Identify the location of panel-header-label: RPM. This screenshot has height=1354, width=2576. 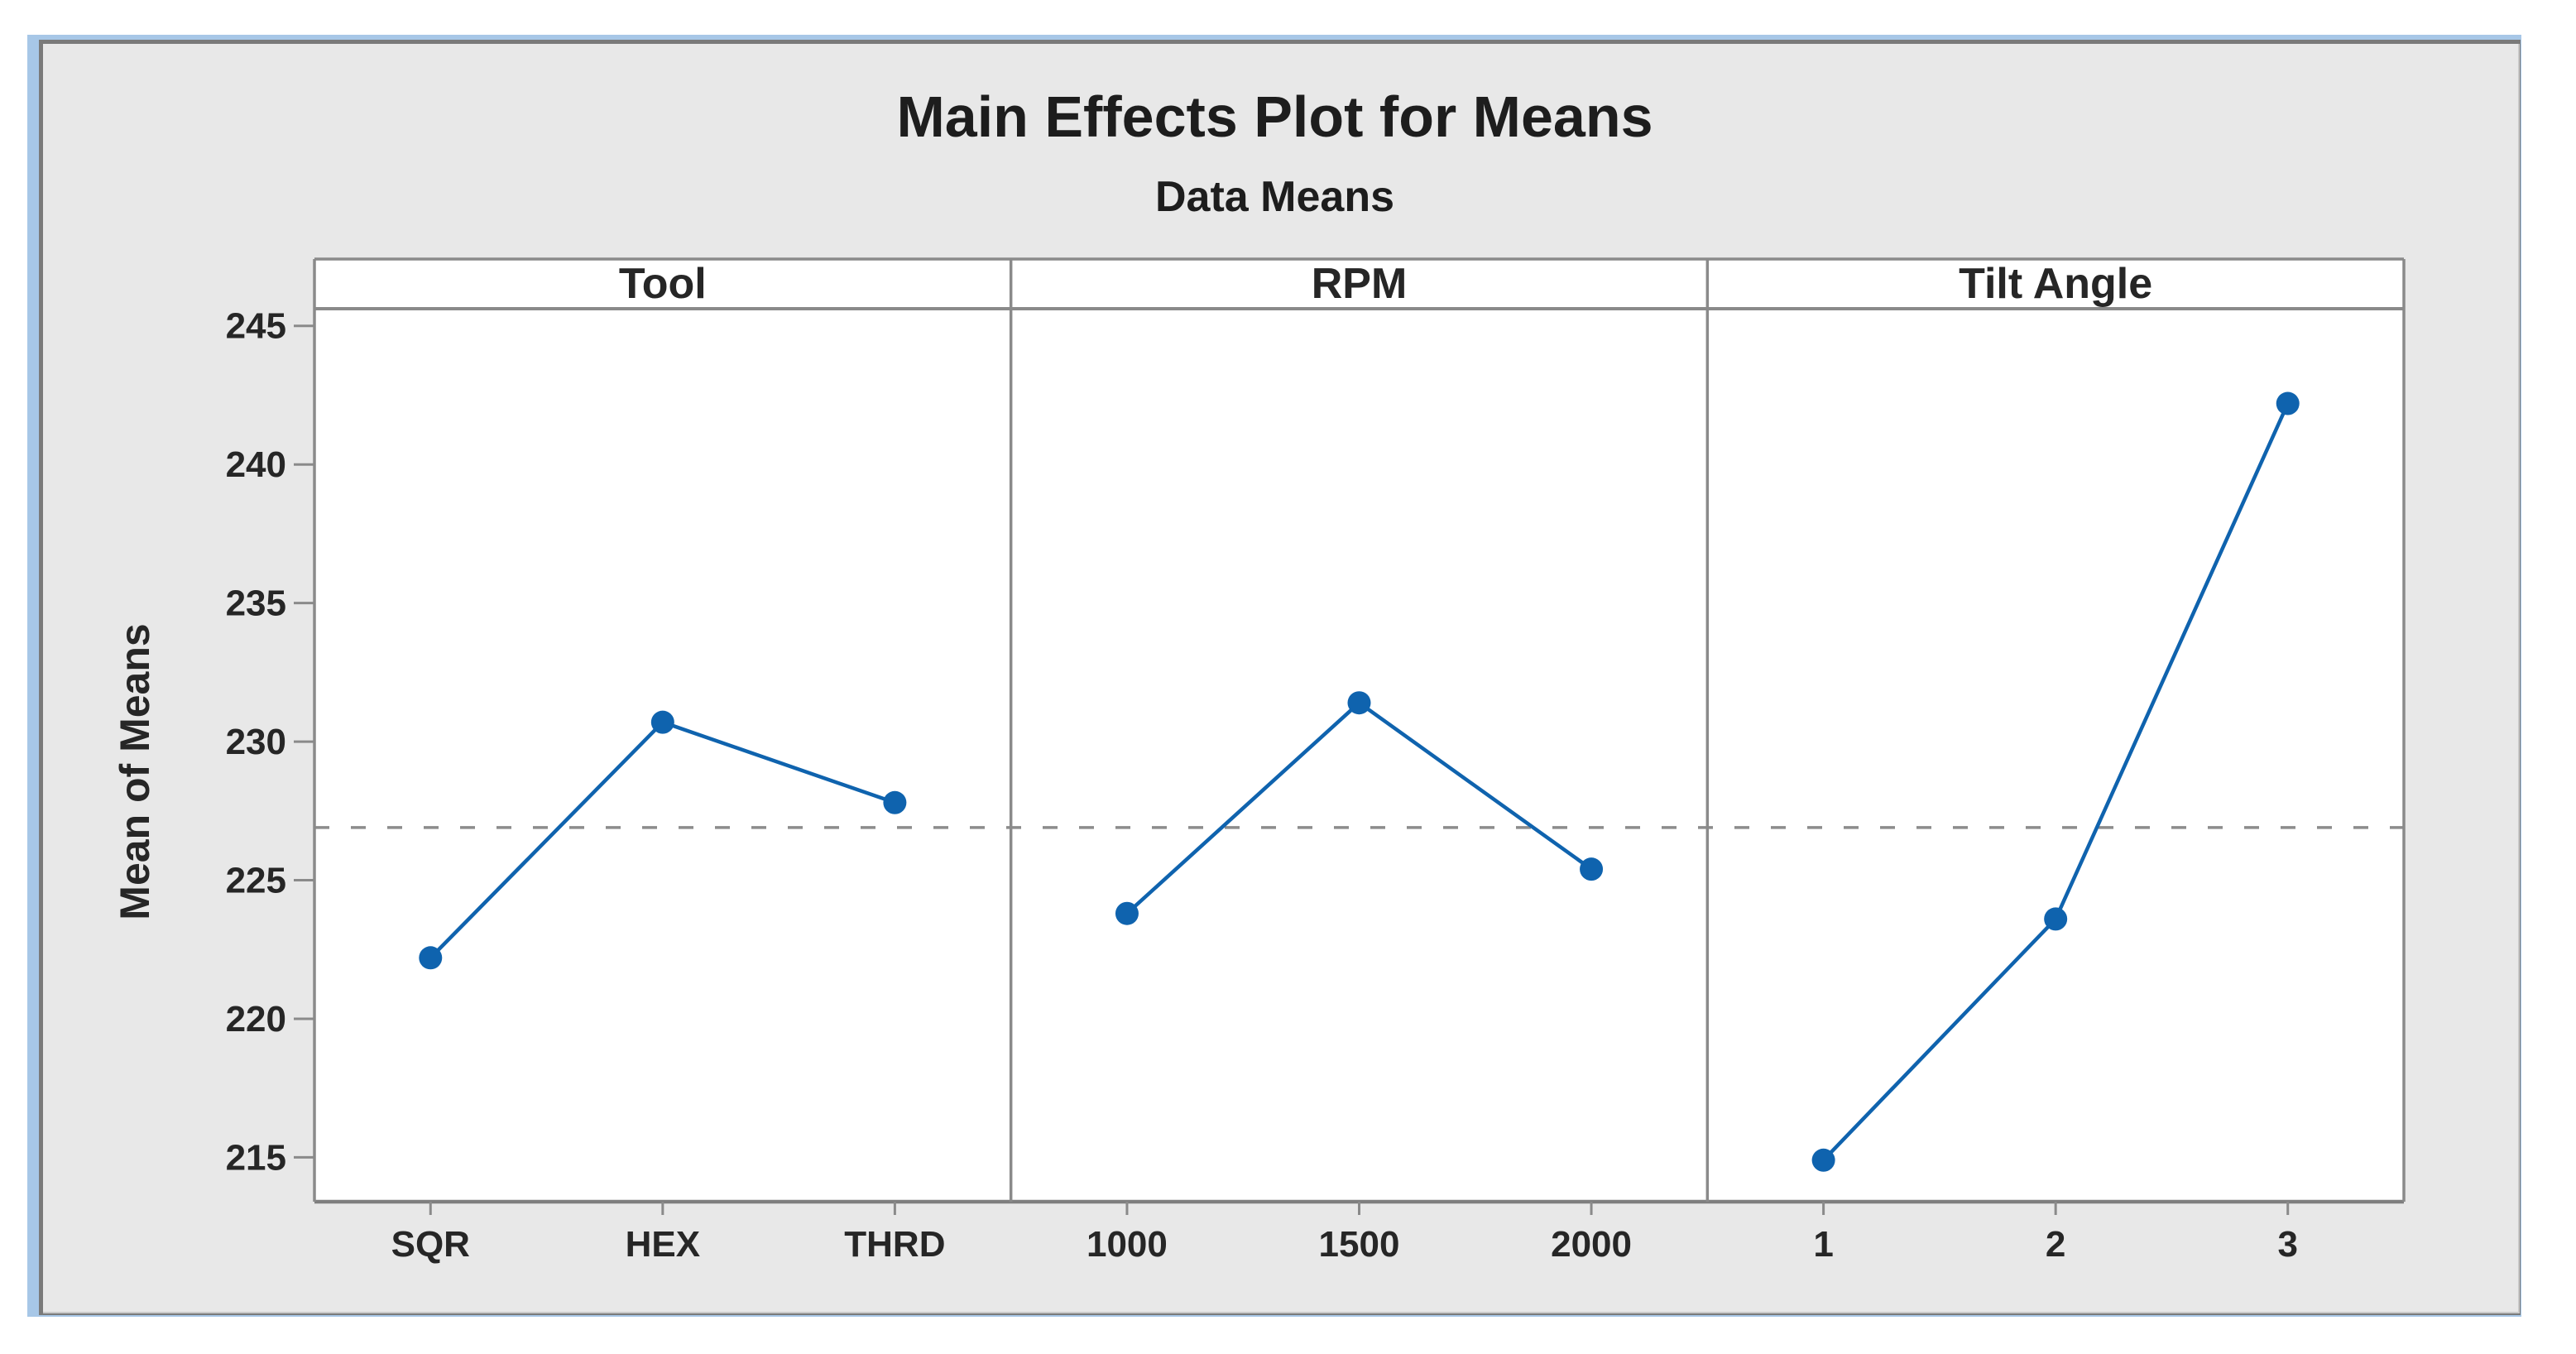
(1360, 284).